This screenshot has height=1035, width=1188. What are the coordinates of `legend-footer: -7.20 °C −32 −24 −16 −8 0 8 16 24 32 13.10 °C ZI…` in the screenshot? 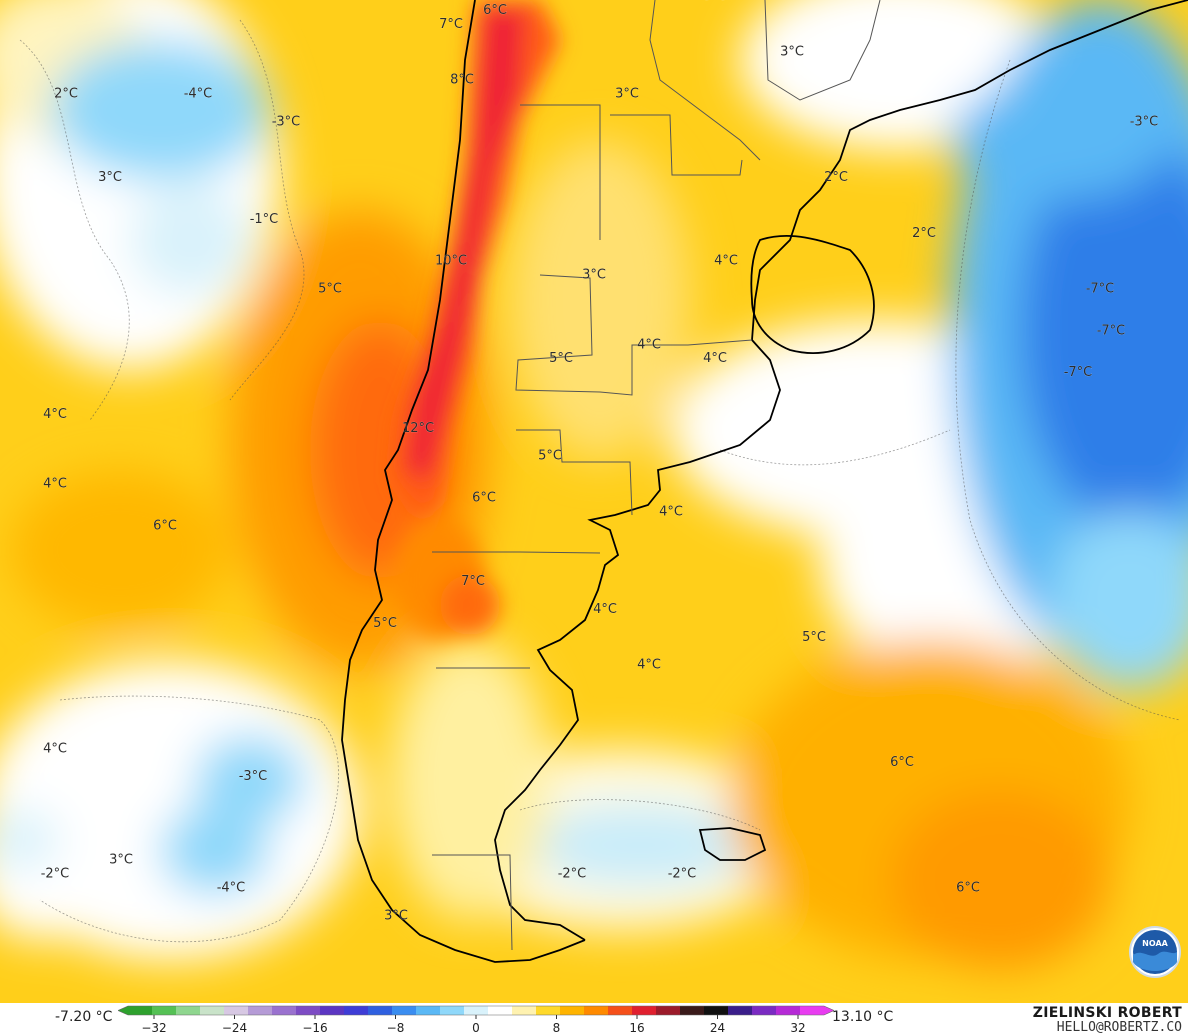 It's located at (594, 1019).